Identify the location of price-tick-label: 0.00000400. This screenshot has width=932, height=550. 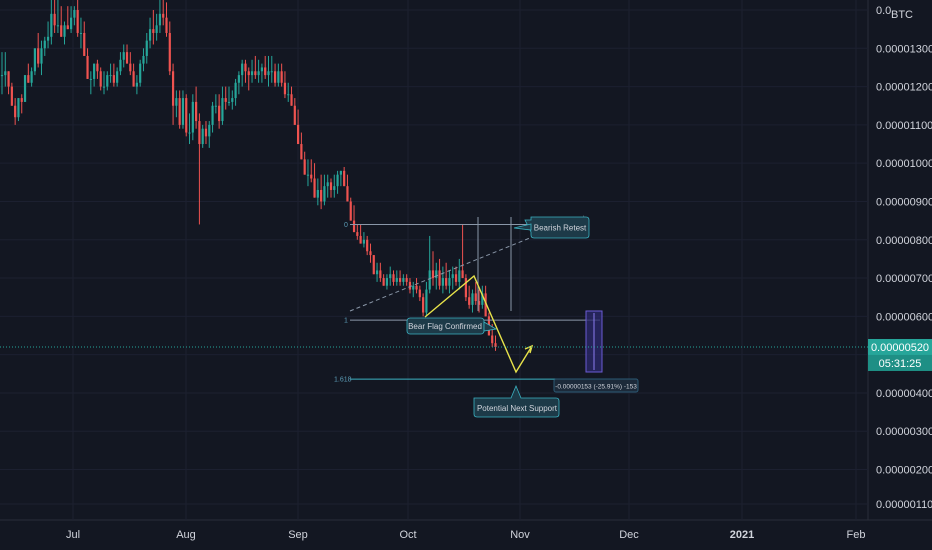
(904, 394).